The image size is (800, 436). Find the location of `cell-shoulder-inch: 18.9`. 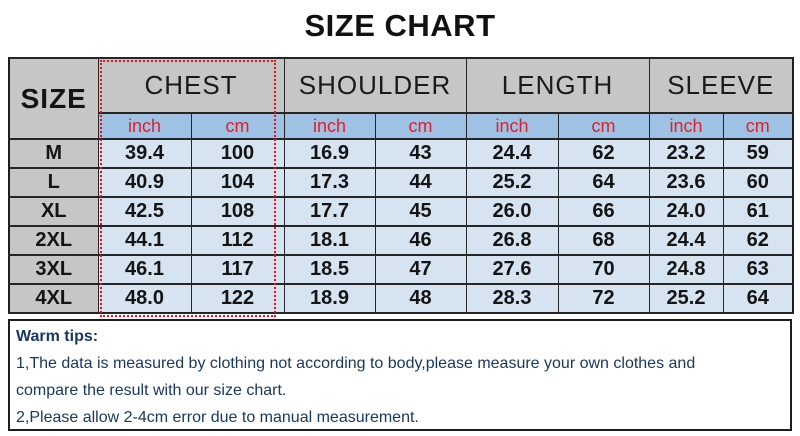

cell-shoulder-inch: 18.9 is located at coordinates (329, 298).